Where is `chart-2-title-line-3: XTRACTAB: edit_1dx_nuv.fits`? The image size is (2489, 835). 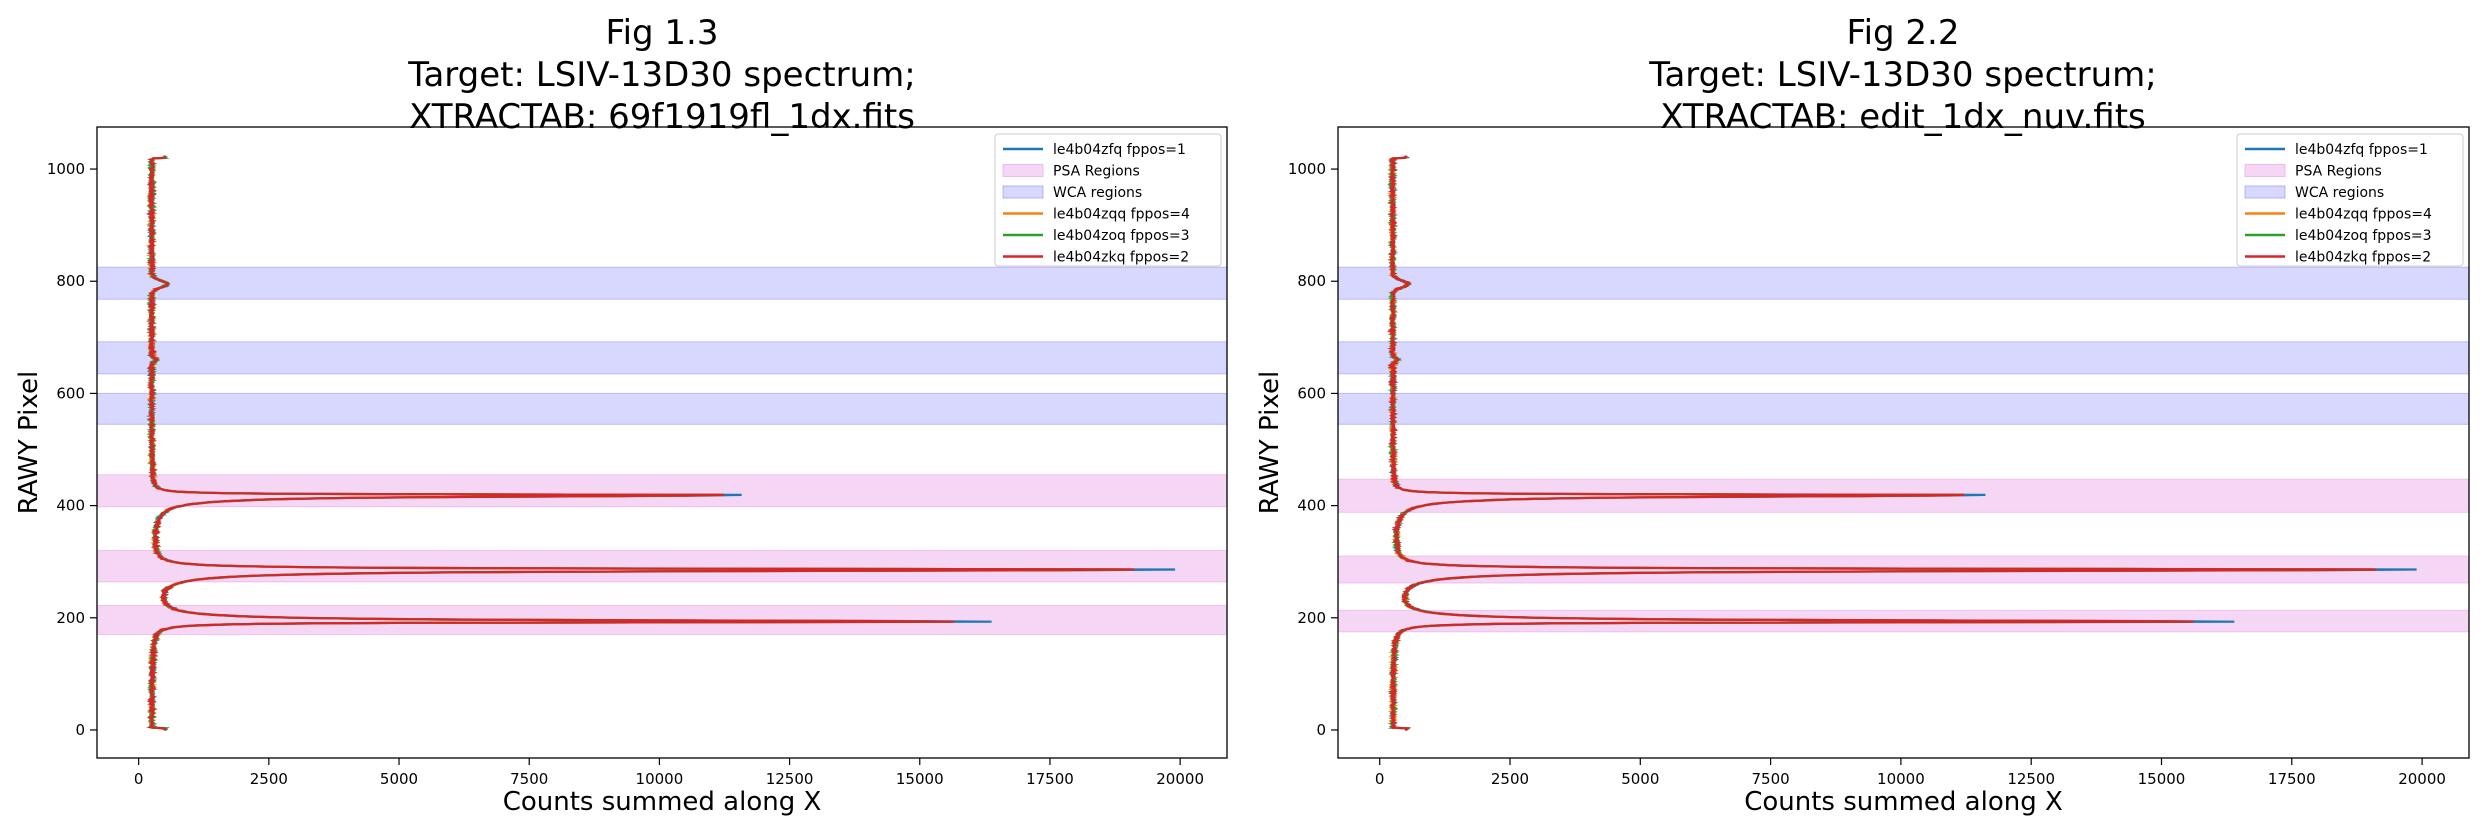 chart-2-title-line-3: XTRACTAB: edit_1dx_nuv.fits is located at coordinates (1903, 117).